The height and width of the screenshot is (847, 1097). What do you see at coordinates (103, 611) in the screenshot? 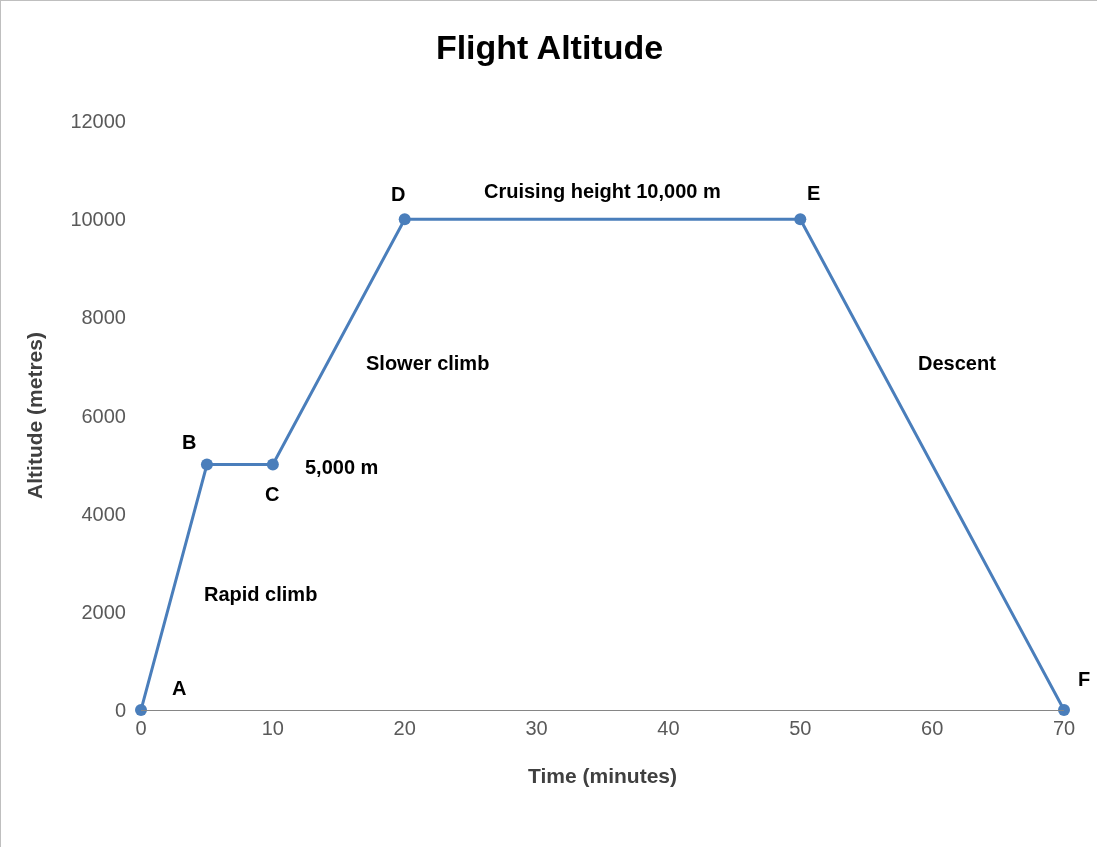
I see `y-tick-label: 2000` at bounding box center [103, 611].